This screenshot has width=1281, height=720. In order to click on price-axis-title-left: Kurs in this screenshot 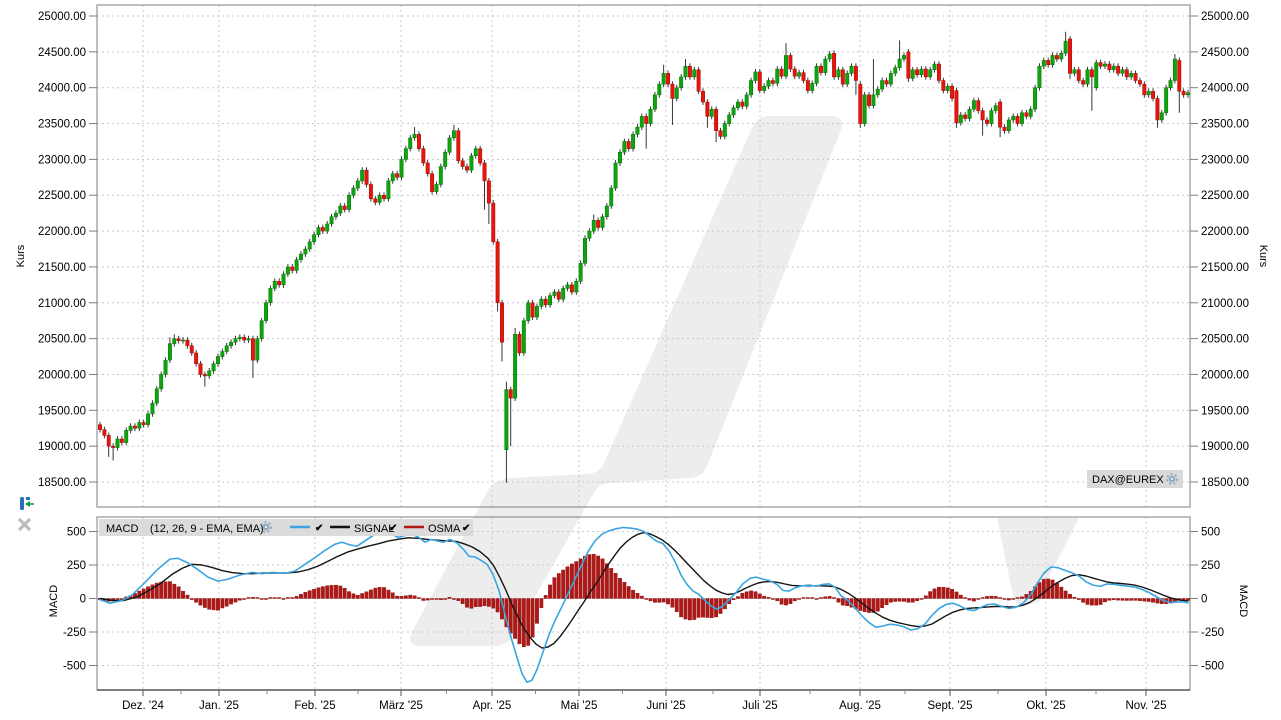, I will do `click(21, 255)`.